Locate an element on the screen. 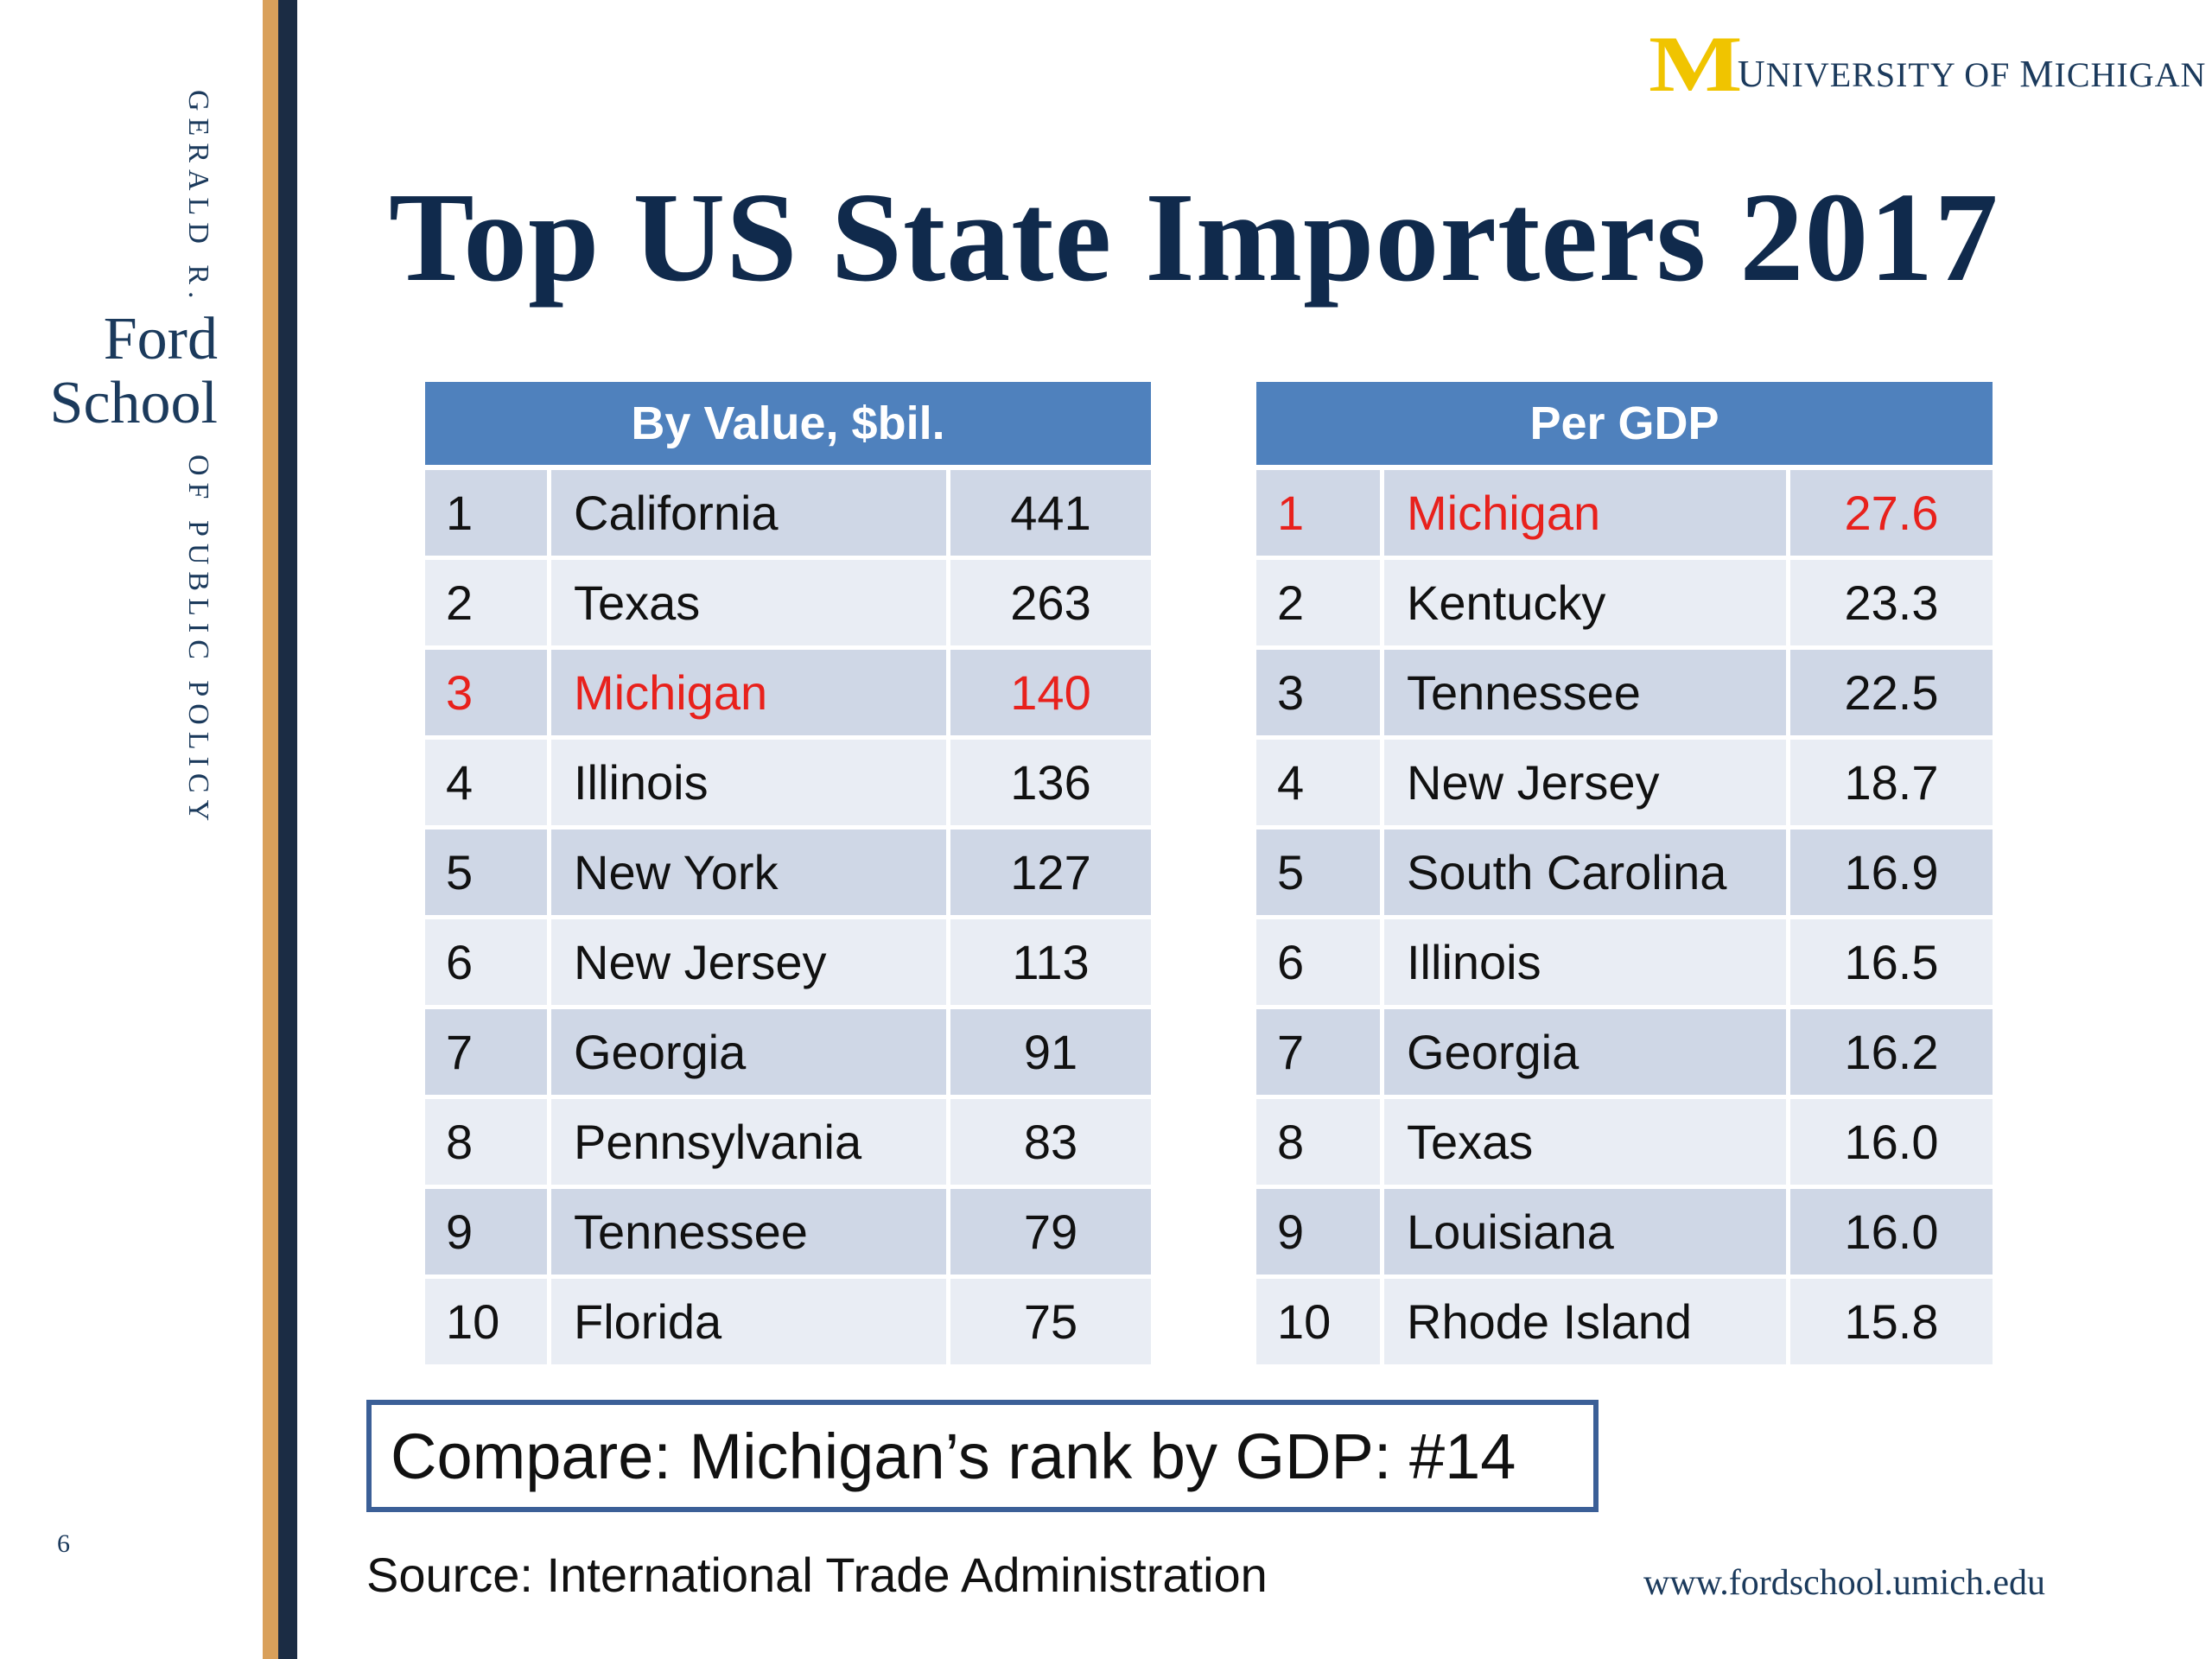 This screenshot has width=2212, height=1659. navy-divider-bar is located at coordinates (287, 829).